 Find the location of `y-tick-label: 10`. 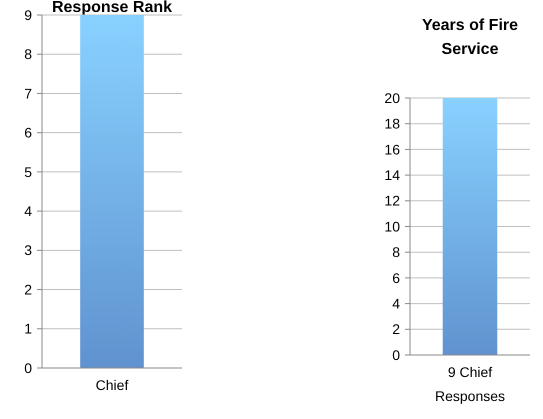

y-tick-label: 10 is located at coordinates (392, 226).